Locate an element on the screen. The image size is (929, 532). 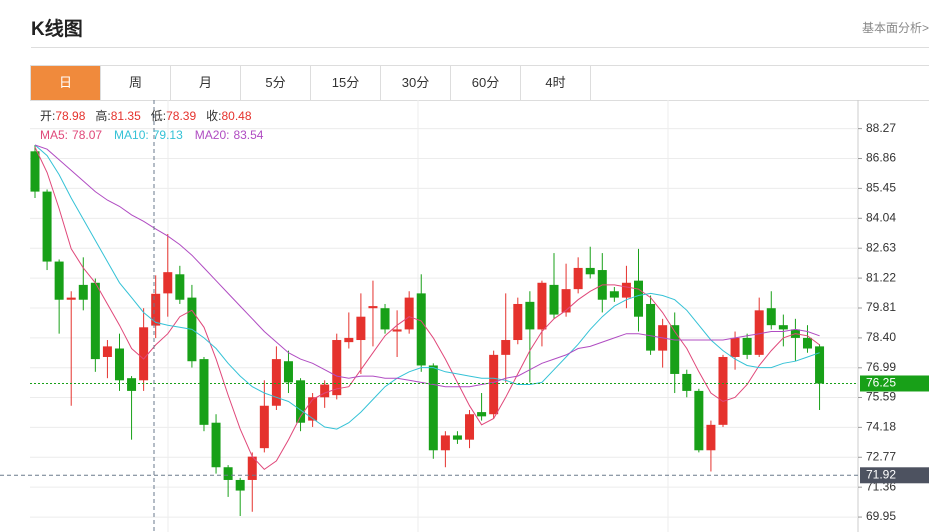
cursor-price-label: 71.92 is located at coordinates (881, 474).